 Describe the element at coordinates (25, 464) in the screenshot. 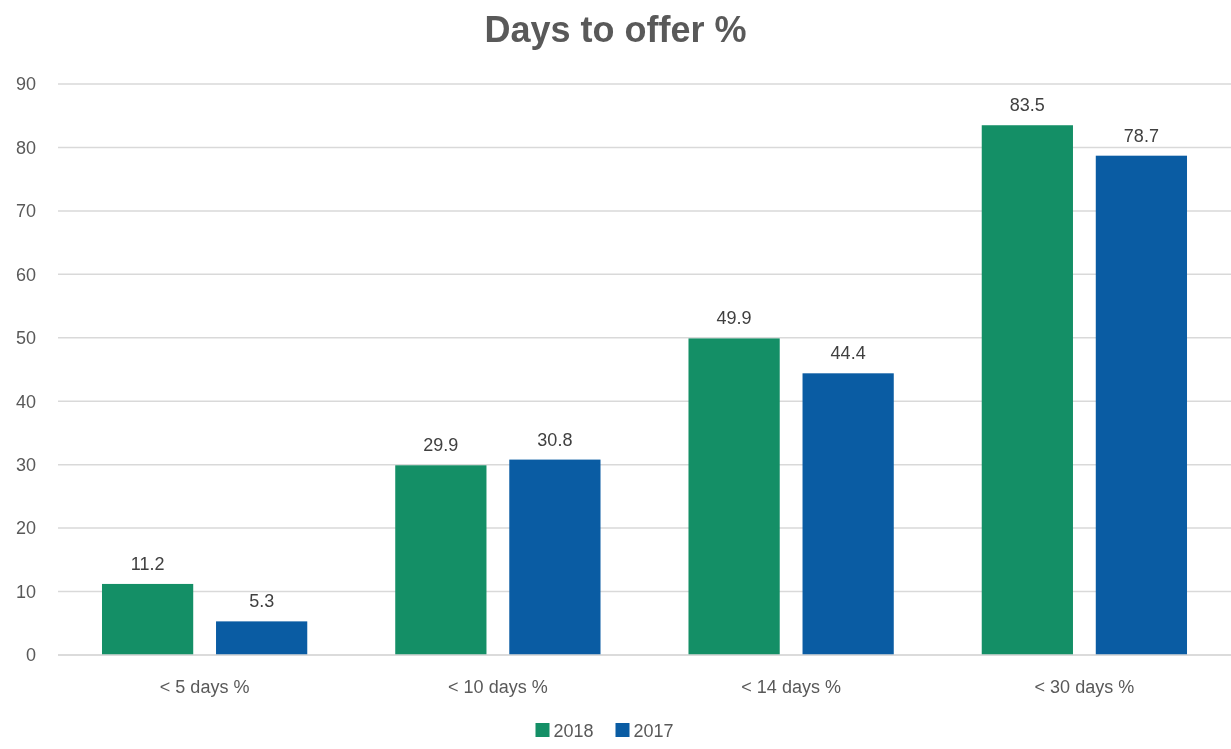

I see `y-tick-label: 30` at that location.